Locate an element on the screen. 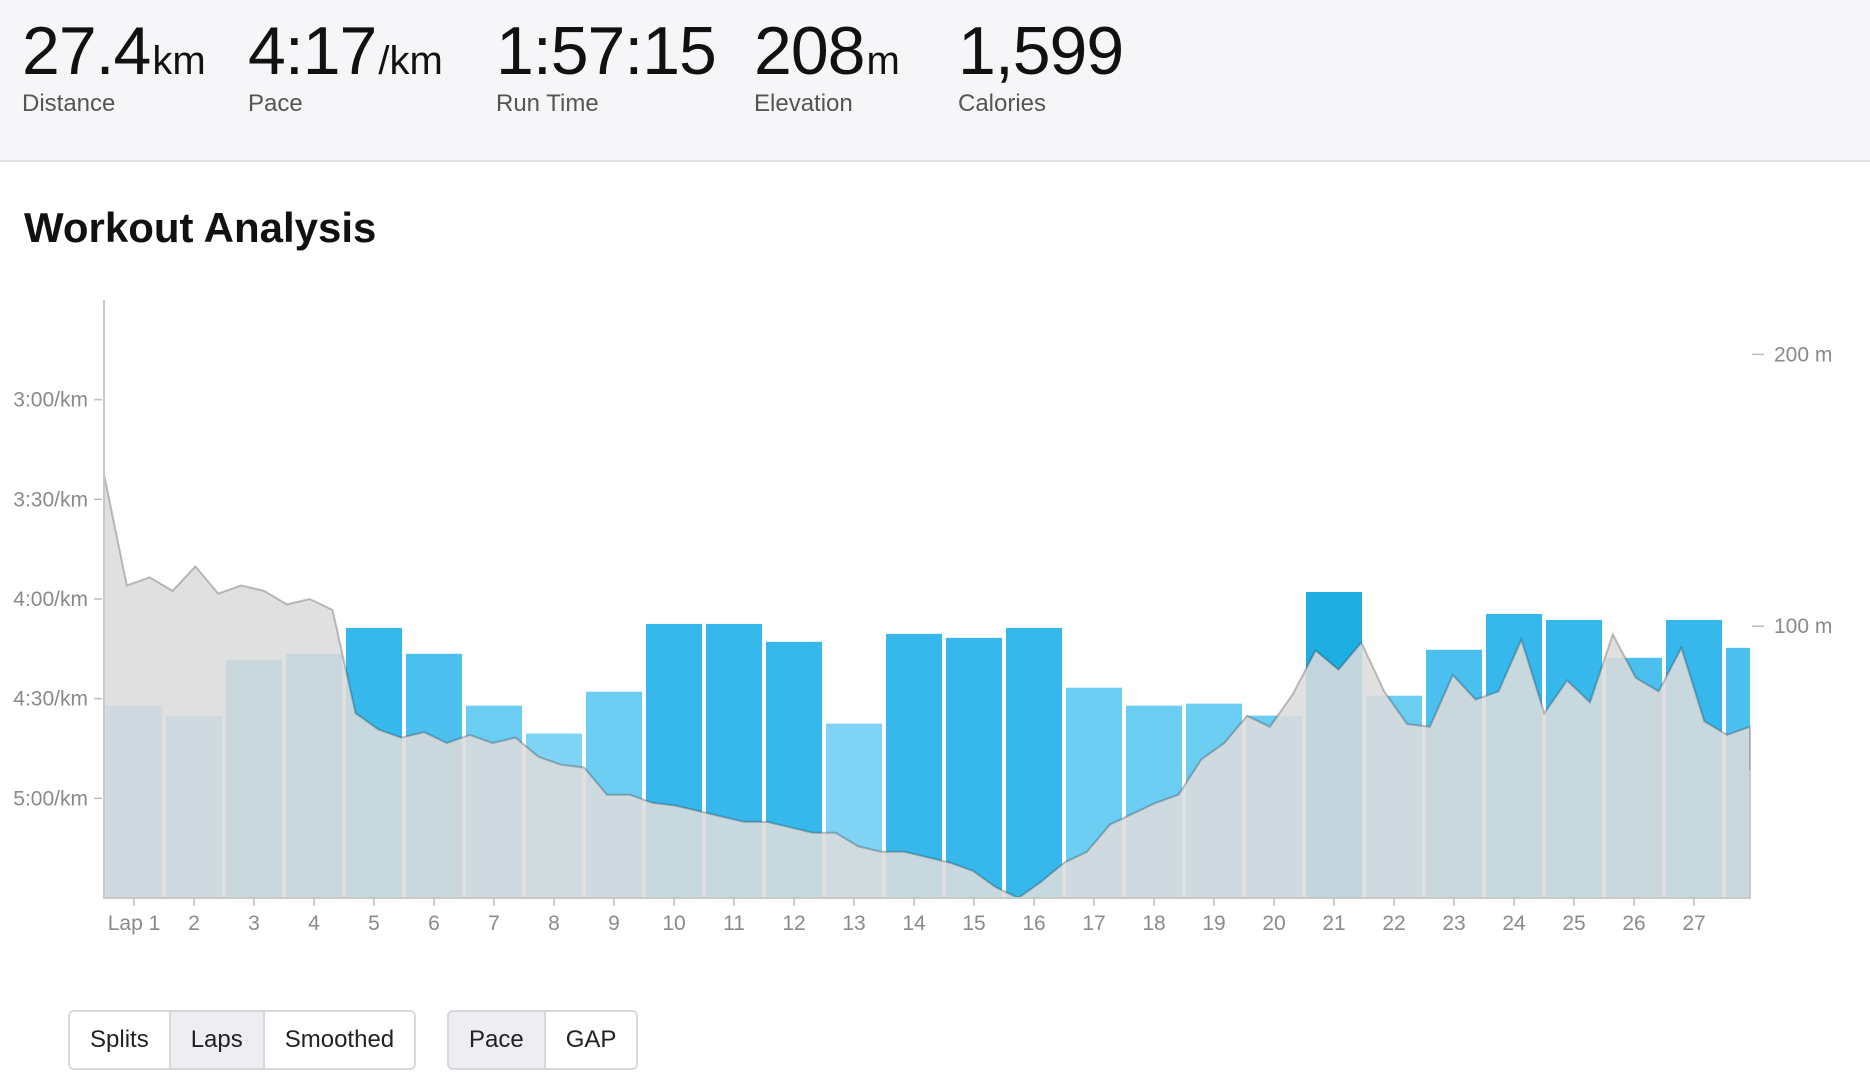  y-tick-label: 3:30/km is located at coordinates (50, 499).